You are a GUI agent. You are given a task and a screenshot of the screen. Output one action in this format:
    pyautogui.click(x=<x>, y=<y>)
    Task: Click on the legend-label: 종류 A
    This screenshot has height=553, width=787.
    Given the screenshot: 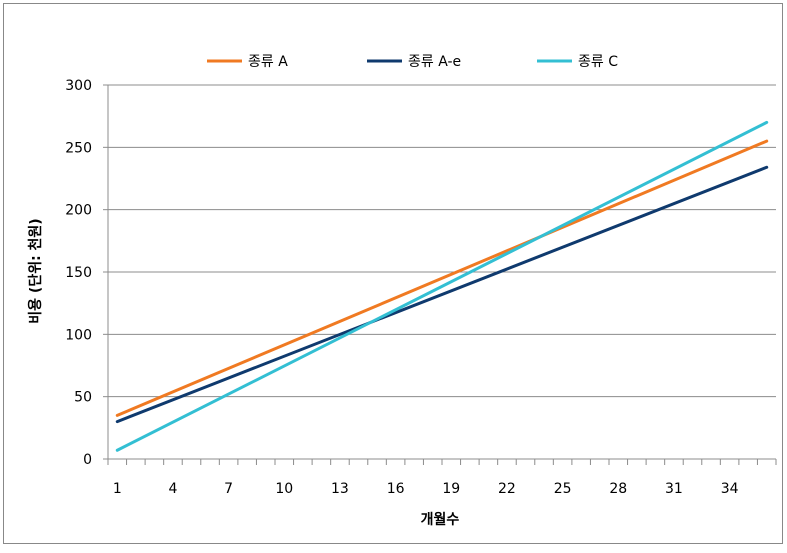 What is the action you would take?
    pyautogui.click(x=268, y=62)
    